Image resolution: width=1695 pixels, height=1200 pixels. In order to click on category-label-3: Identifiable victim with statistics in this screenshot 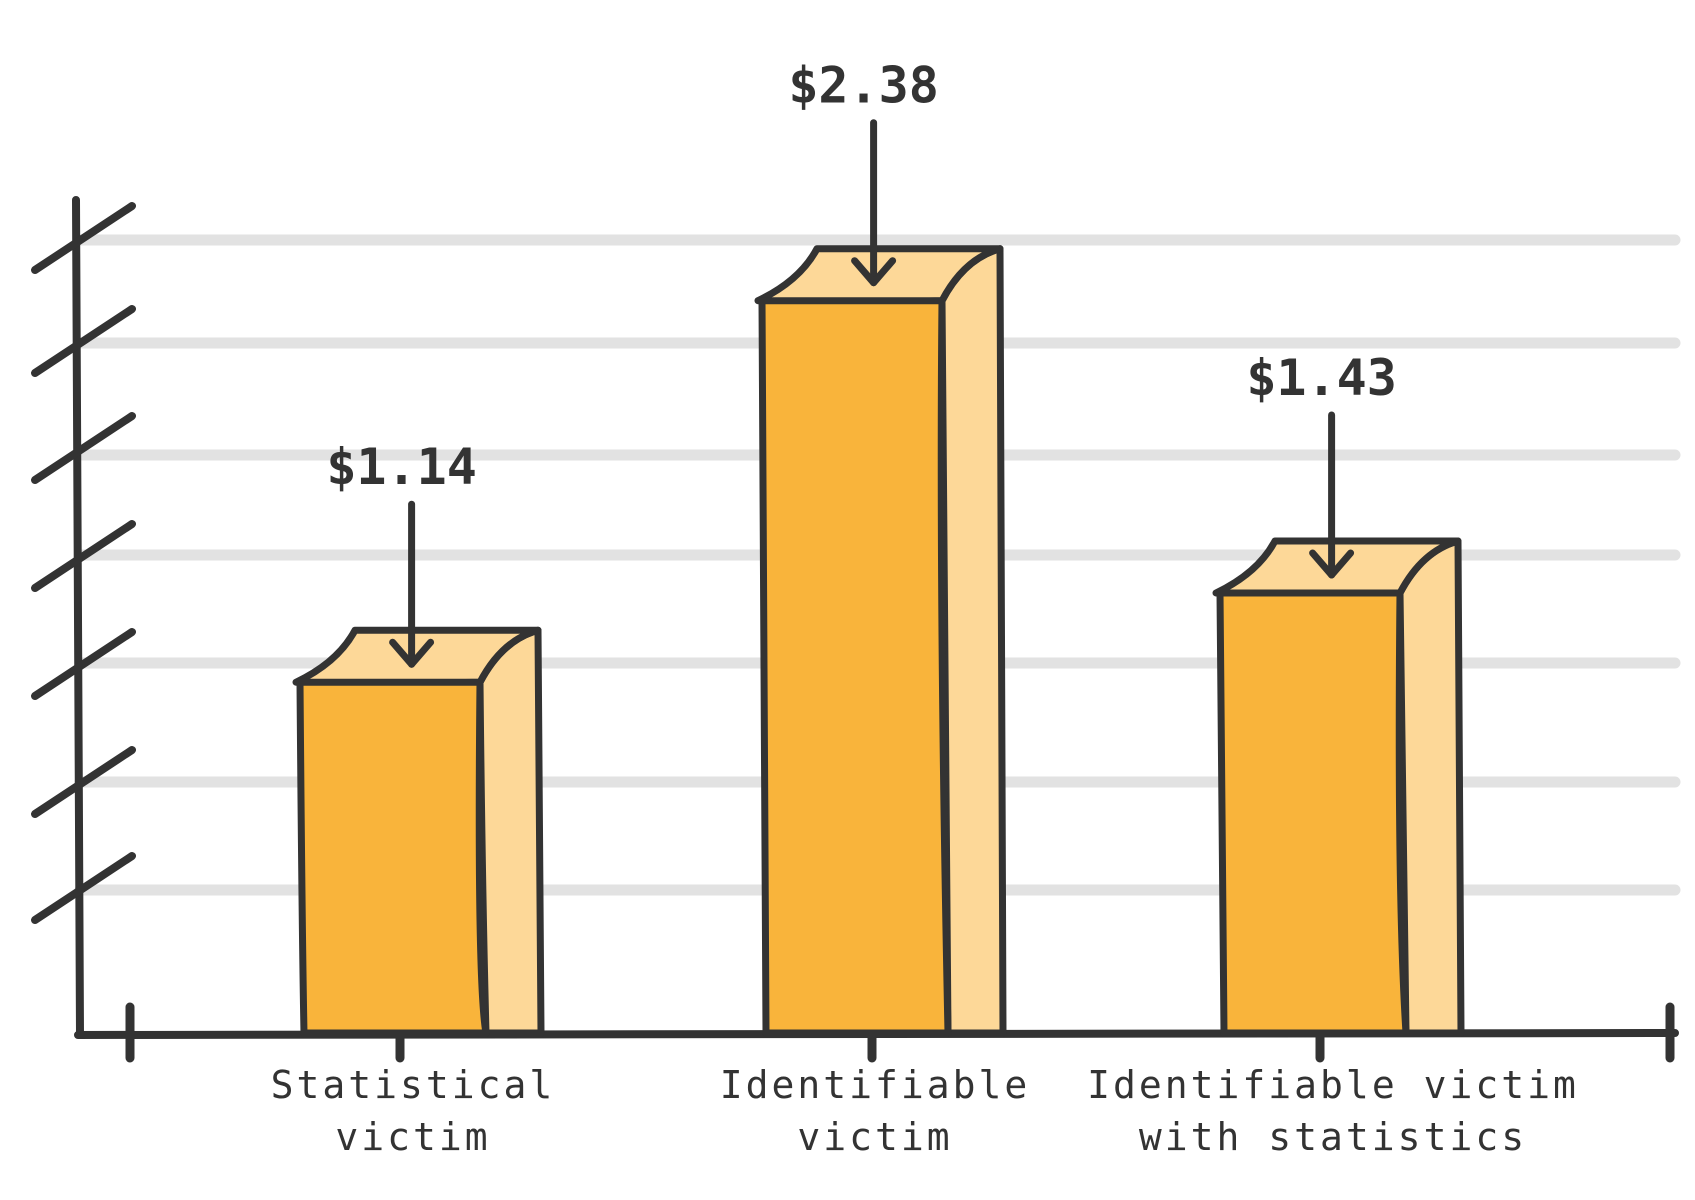, I will do `click(1333, 1111)`.